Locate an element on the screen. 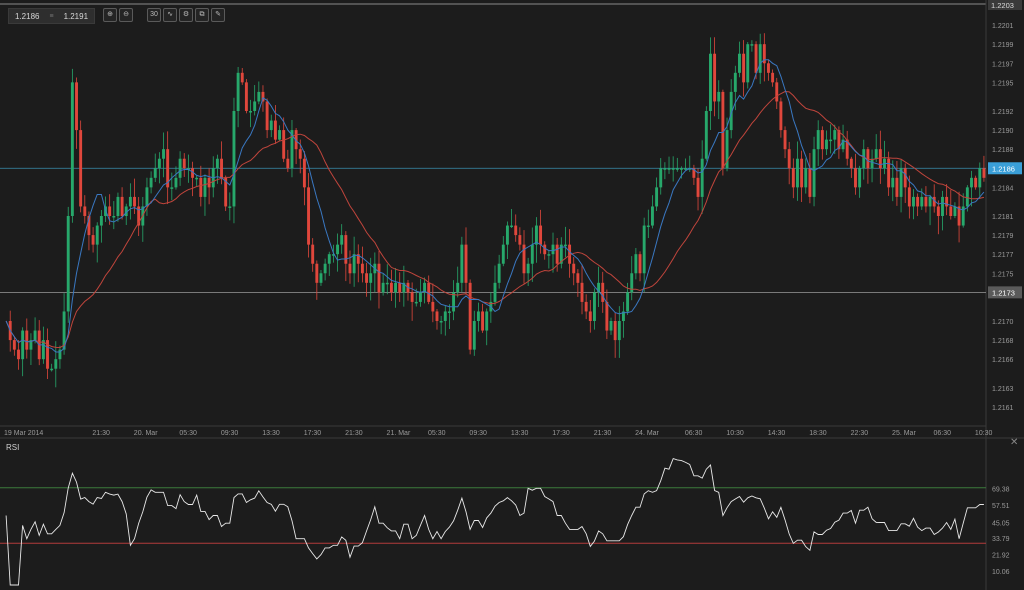  time-tick-label: 21:30 is located at coordinates (603, 433).